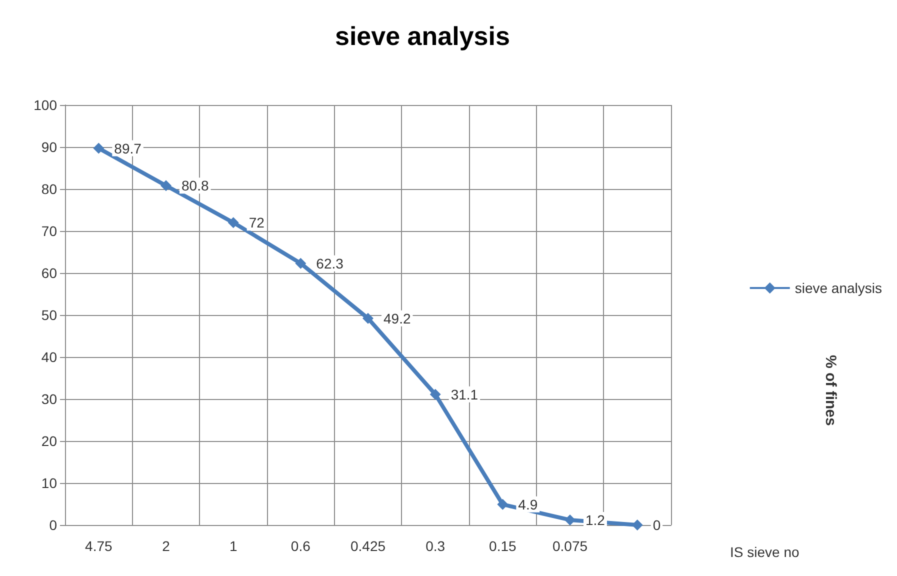 The image size is (897, 576). I want to click on y-tick-label: 30, so click(49, 399).